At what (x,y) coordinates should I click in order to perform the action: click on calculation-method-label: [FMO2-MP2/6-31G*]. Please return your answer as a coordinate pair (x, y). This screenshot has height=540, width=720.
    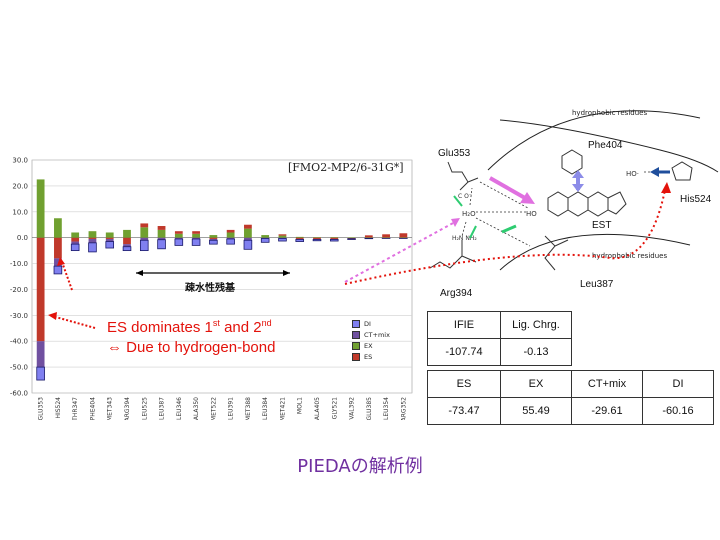
    Looking at the image, I should click on (346, 167).